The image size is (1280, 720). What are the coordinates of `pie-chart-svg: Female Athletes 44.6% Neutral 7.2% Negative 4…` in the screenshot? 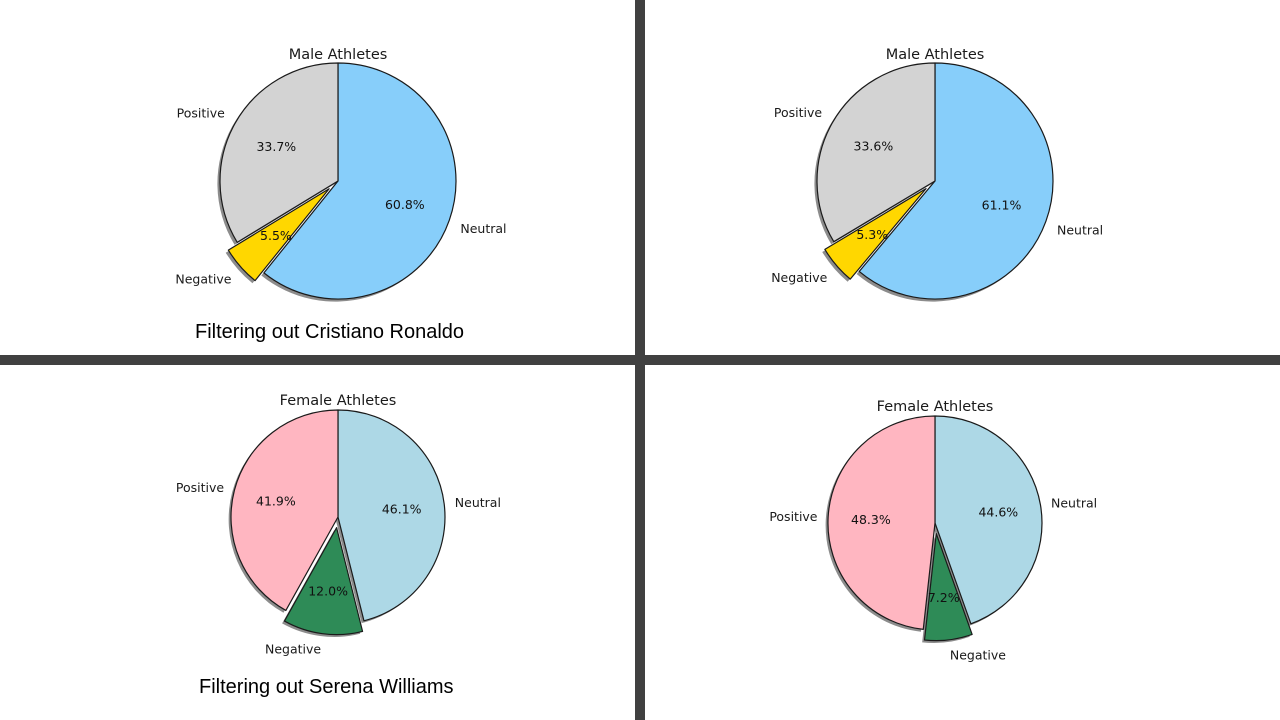 It's located at (933, 531).